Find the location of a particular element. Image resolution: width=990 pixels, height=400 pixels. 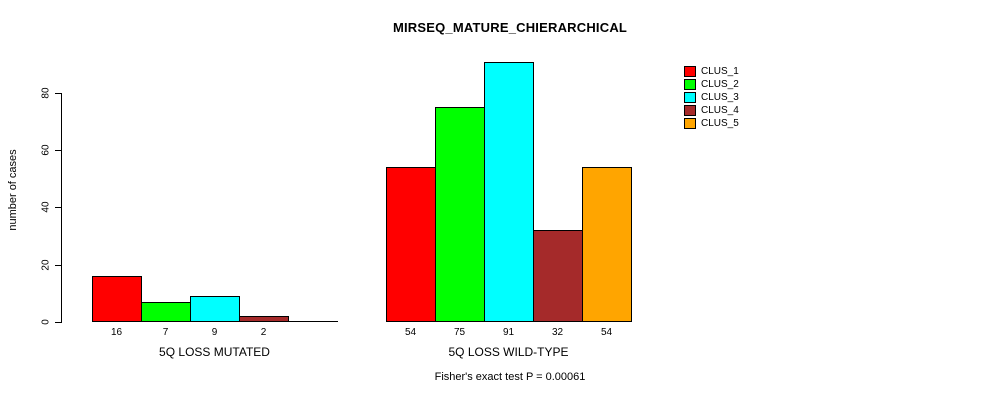

y-axis-tick-label: 20 is located at coordinates (46, 265).